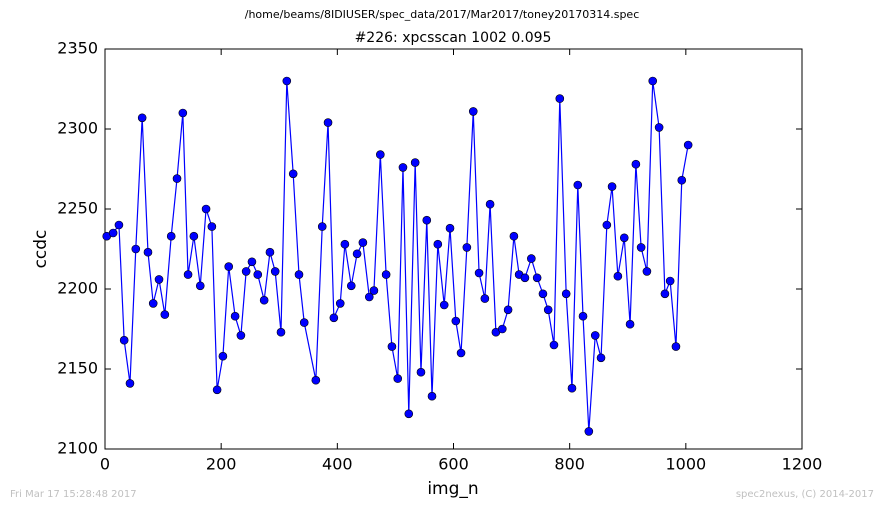 The height and width of the screenshot is (509, 884). I want to click on y-tick-label: 2250, so click(77, 208).